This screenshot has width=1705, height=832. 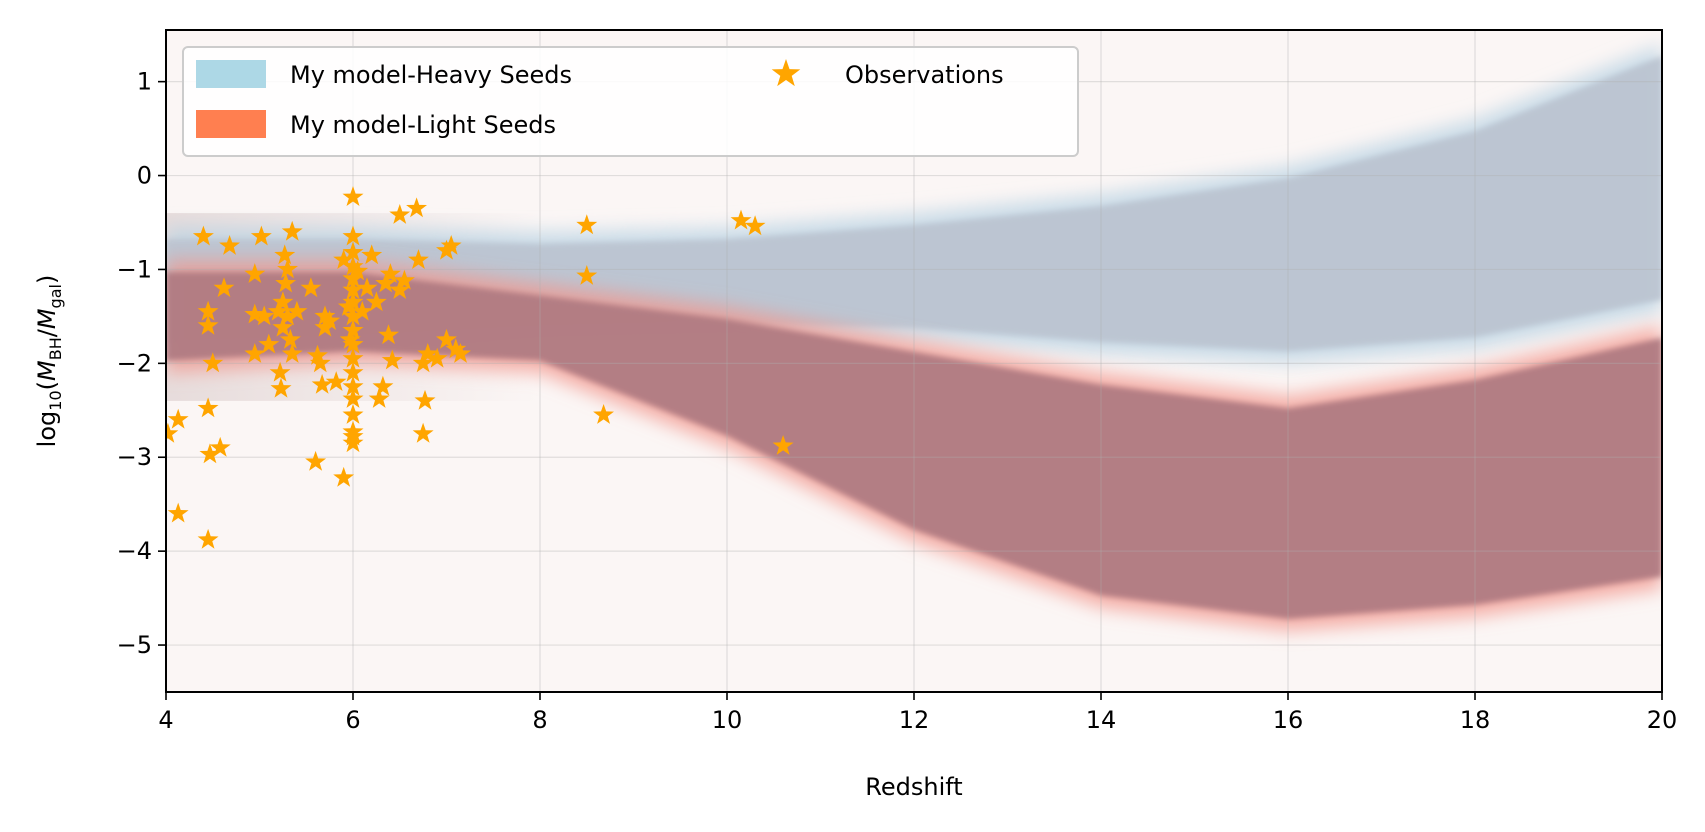 I want to click on y-tick-label: −1, so click(x=134, y=269).